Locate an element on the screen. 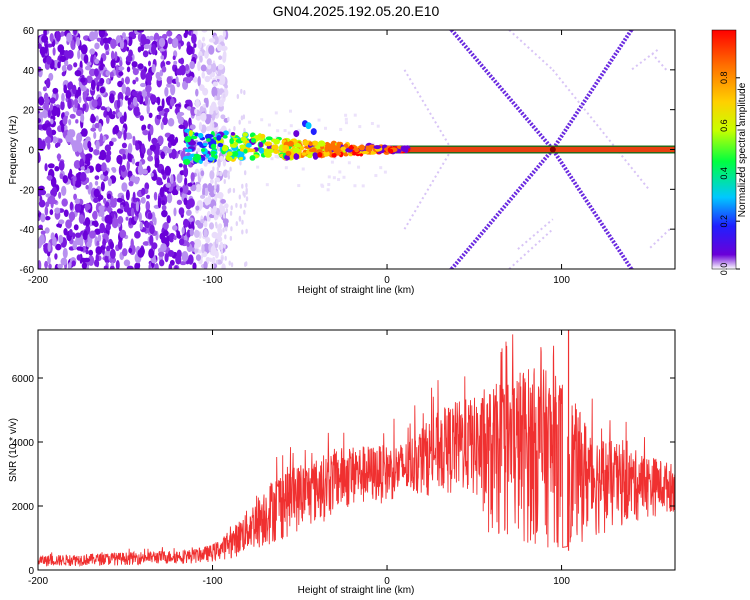 The image size is (750, 600). spectrogram-faint-line is located at coordinates (531, 248).